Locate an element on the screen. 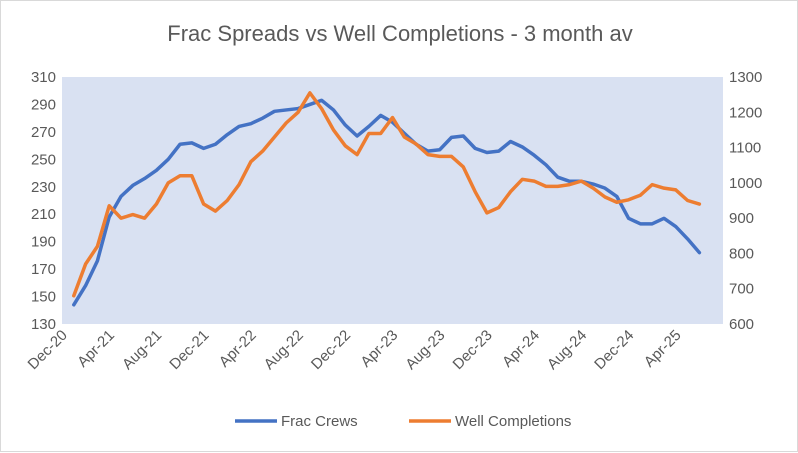  right-tick-label: 800 is located at coordinates (741, 253).